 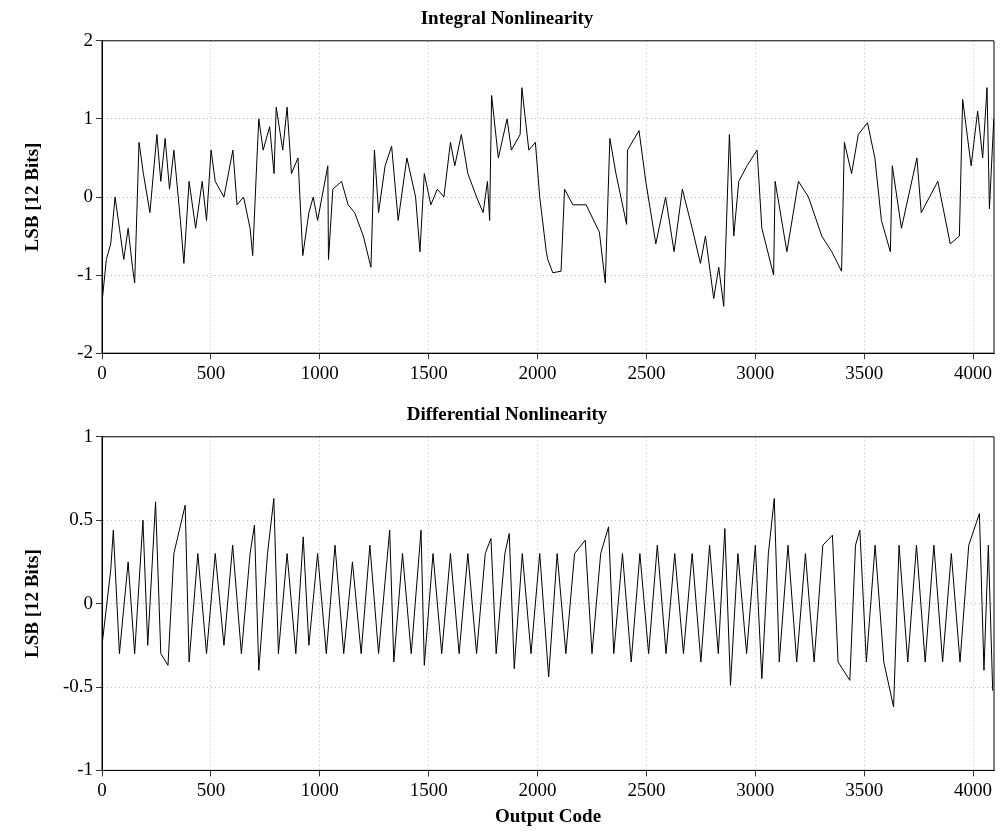 What do you see at coordinates (77, 685) in the screenshot?
I see `y-tick-label: -0.5` at bounding box center [77, 685].